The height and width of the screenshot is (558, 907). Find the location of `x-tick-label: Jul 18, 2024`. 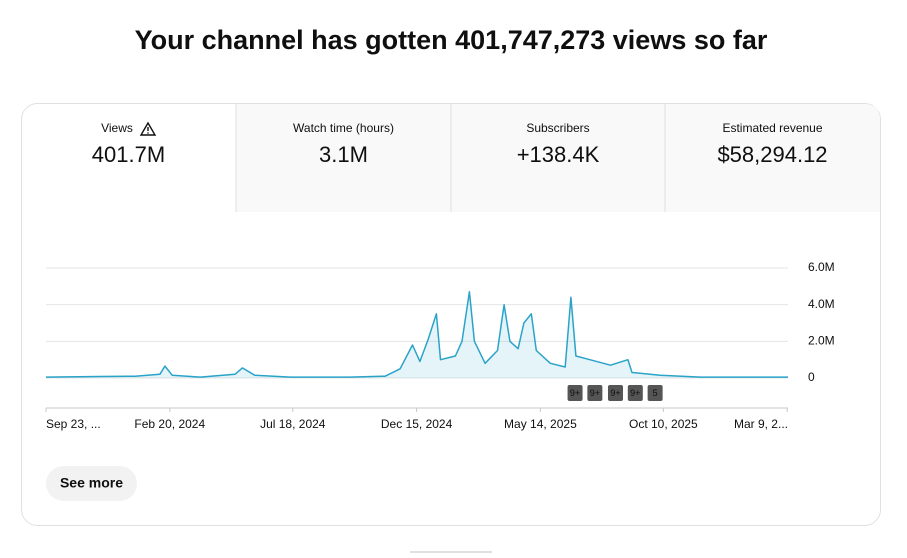

x-tick-label: Jul 18, 2024 is located at coordinates (293, 424).